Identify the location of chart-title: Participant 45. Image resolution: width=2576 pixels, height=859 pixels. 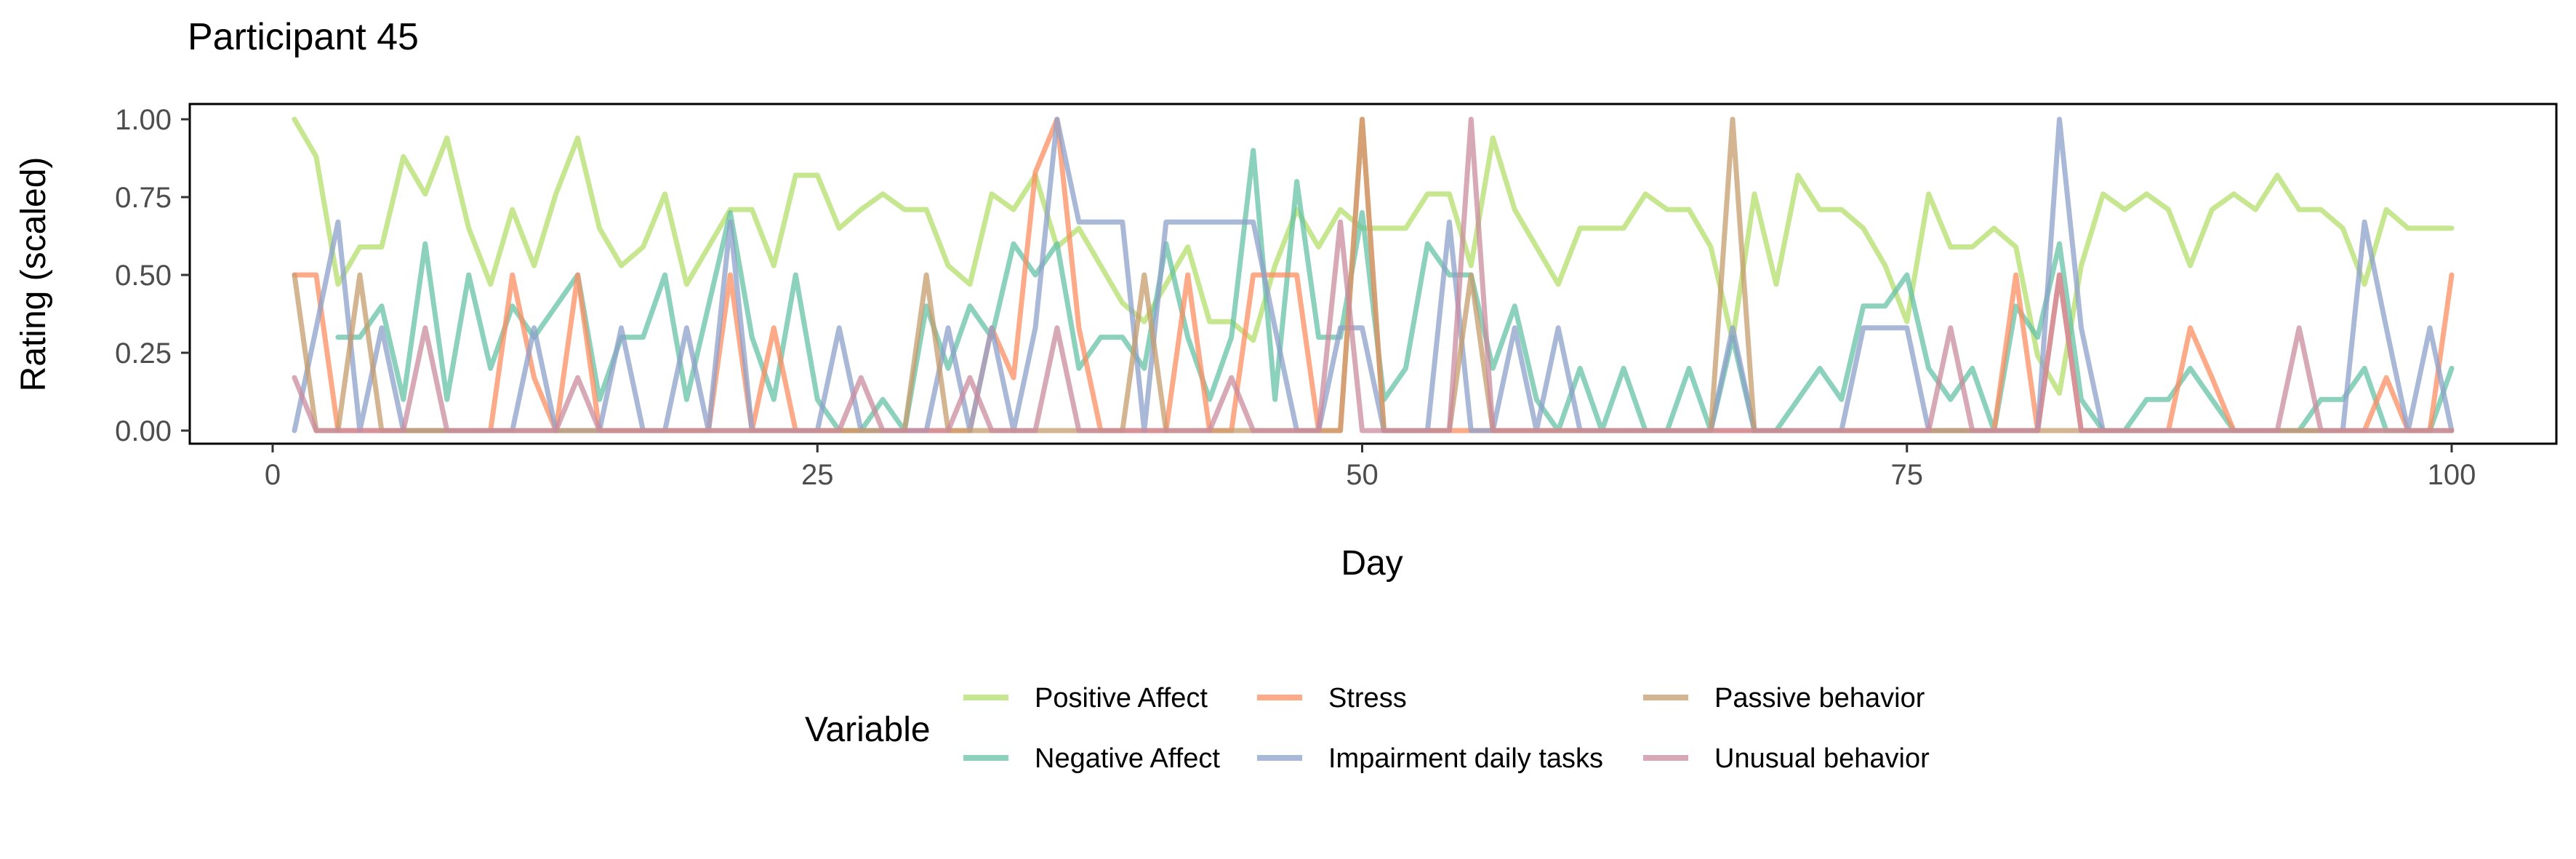
(303, 37).